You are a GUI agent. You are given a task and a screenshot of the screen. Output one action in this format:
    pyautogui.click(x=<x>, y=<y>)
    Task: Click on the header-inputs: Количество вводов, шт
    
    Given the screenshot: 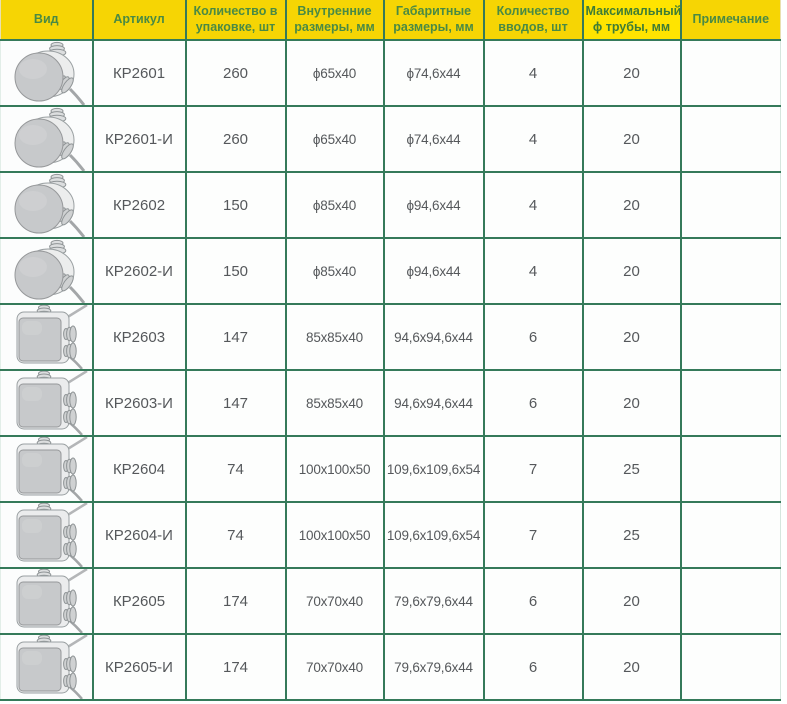 What is the action you would take?
    pyautogui.click(x=533, y=20)
    